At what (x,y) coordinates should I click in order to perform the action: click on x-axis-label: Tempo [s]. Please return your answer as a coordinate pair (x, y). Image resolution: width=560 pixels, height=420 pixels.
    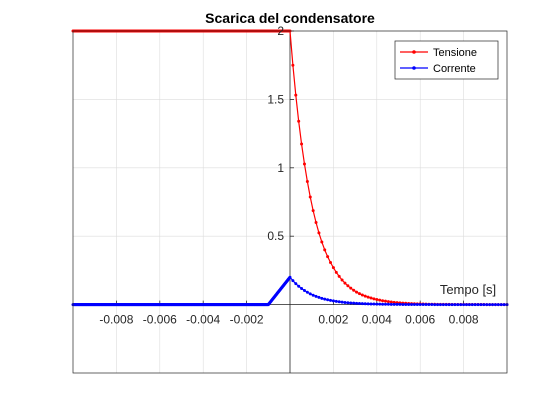
    Looking at the image, I should click on (468, 289).